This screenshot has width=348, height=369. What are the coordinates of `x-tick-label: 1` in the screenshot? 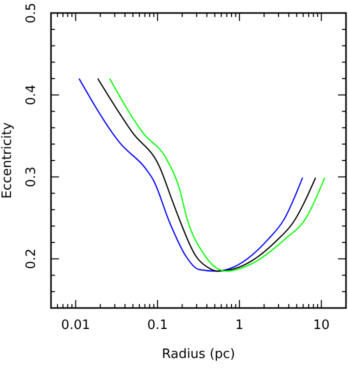 It's located at (239, 326).